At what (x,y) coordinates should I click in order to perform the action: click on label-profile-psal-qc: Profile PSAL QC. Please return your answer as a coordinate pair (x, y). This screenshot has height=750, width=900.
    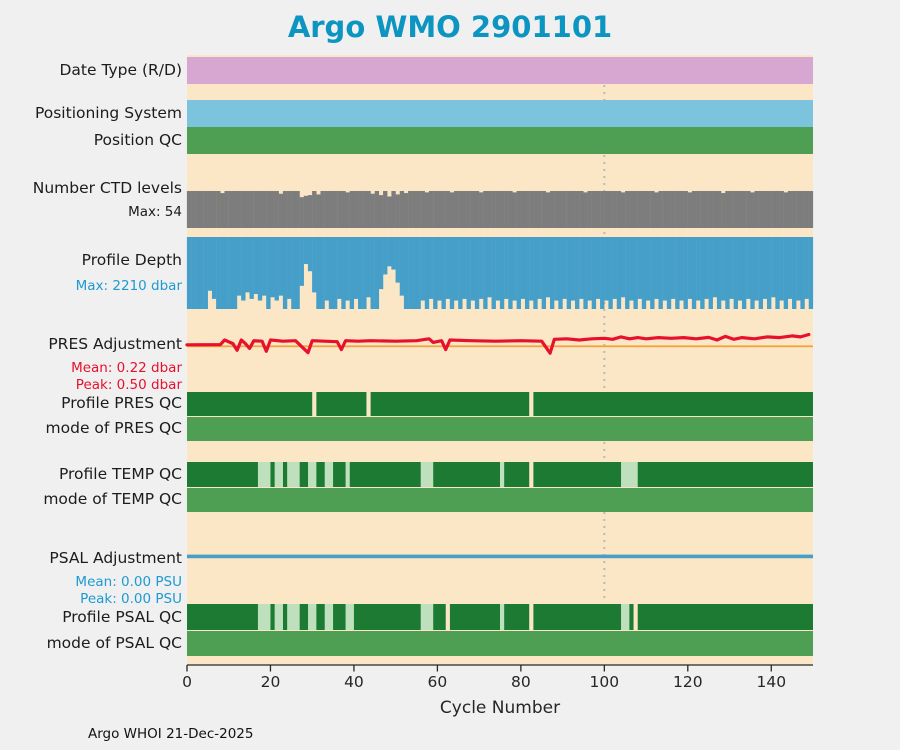
    Looking at the image, I should click on (122, 617).